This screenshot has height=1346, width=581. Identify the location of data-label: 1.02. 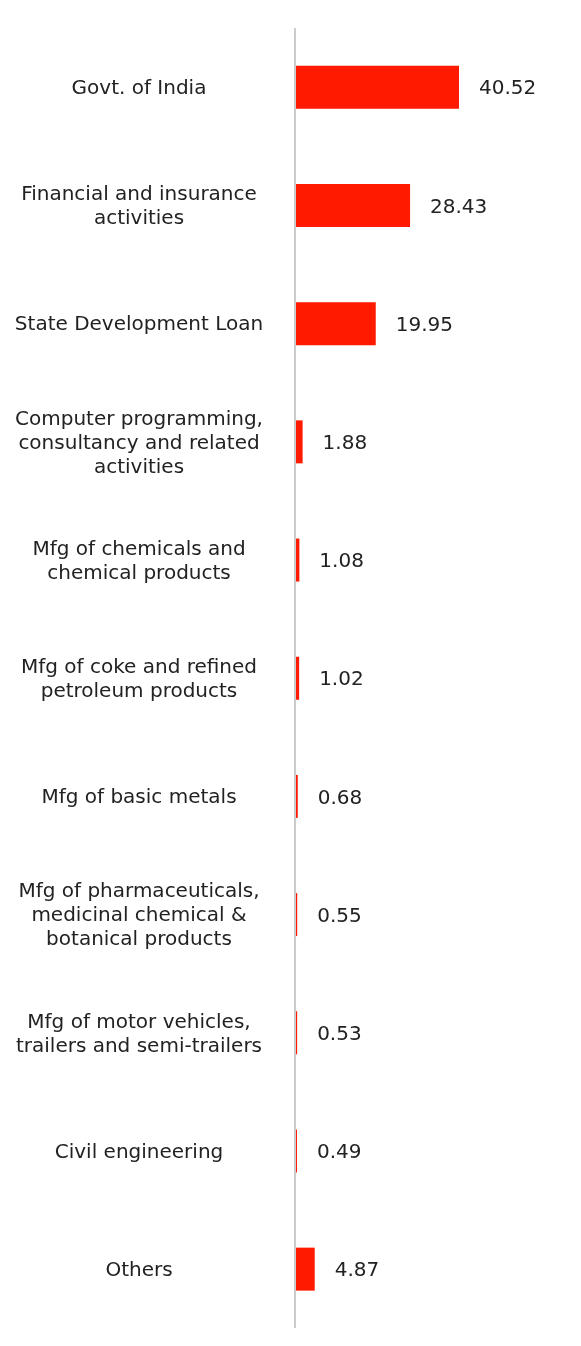
(341, 678).